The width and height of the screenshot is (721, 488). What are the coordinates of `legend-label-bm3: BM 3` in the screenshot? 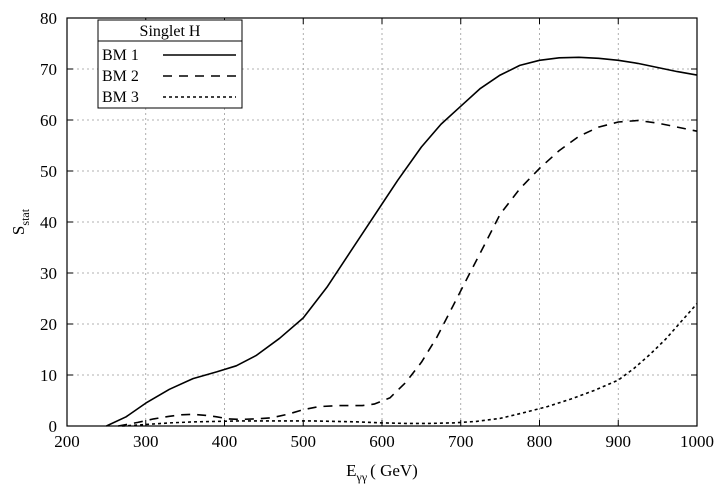 It's located at (120, 97).